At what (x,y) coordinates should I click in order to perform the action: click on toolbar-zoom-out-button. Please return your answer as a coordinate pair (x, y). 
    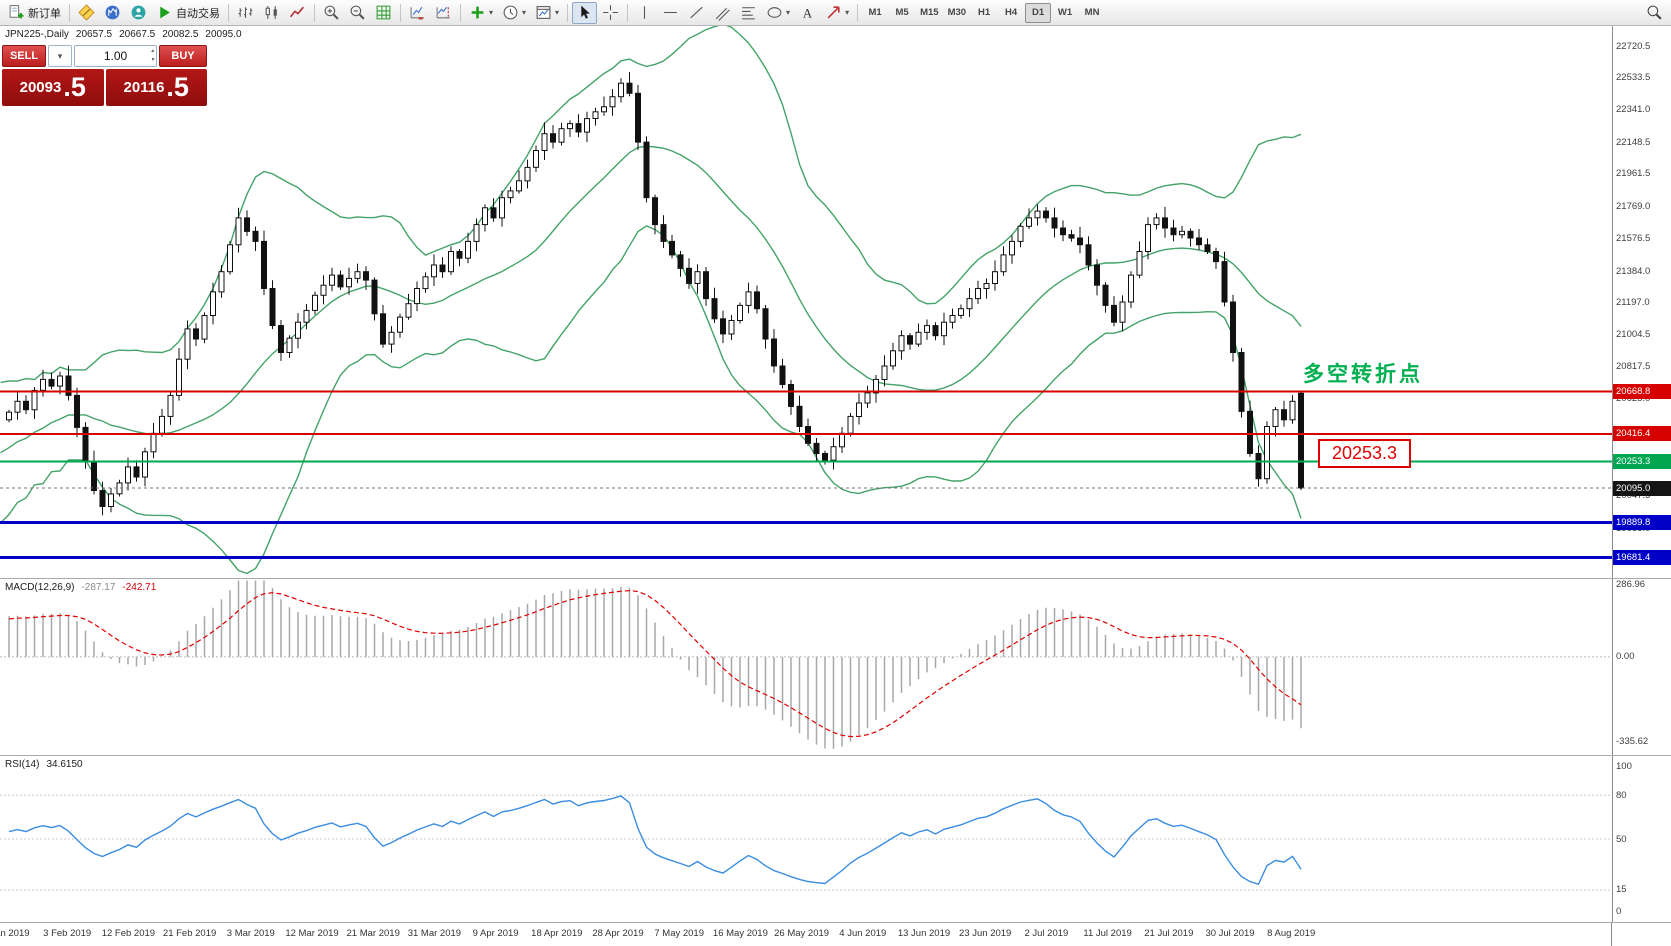
    Looking at the image, I should click on (357, 13).